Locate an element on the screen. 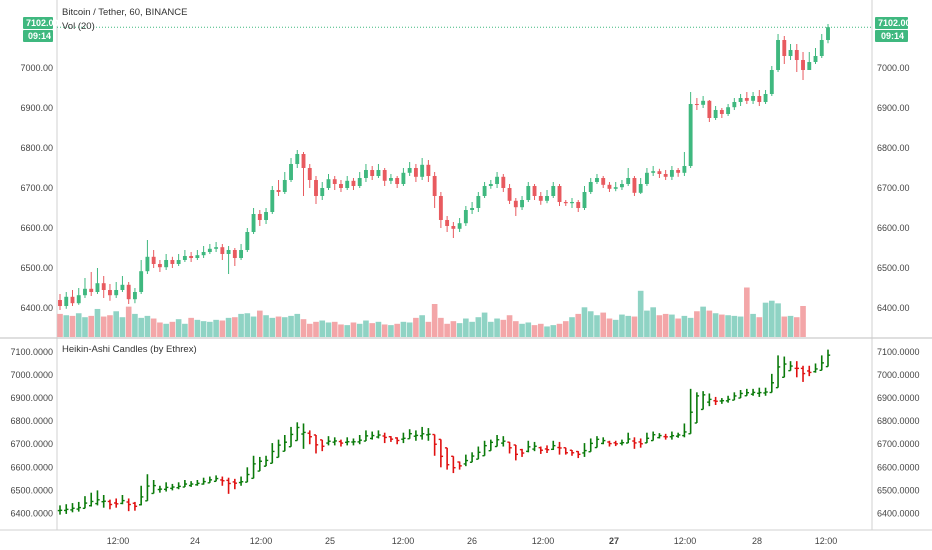 The width and height of the screenshot is (932, 550). time-tick-day: 25 is located at coordinates (330, 541).